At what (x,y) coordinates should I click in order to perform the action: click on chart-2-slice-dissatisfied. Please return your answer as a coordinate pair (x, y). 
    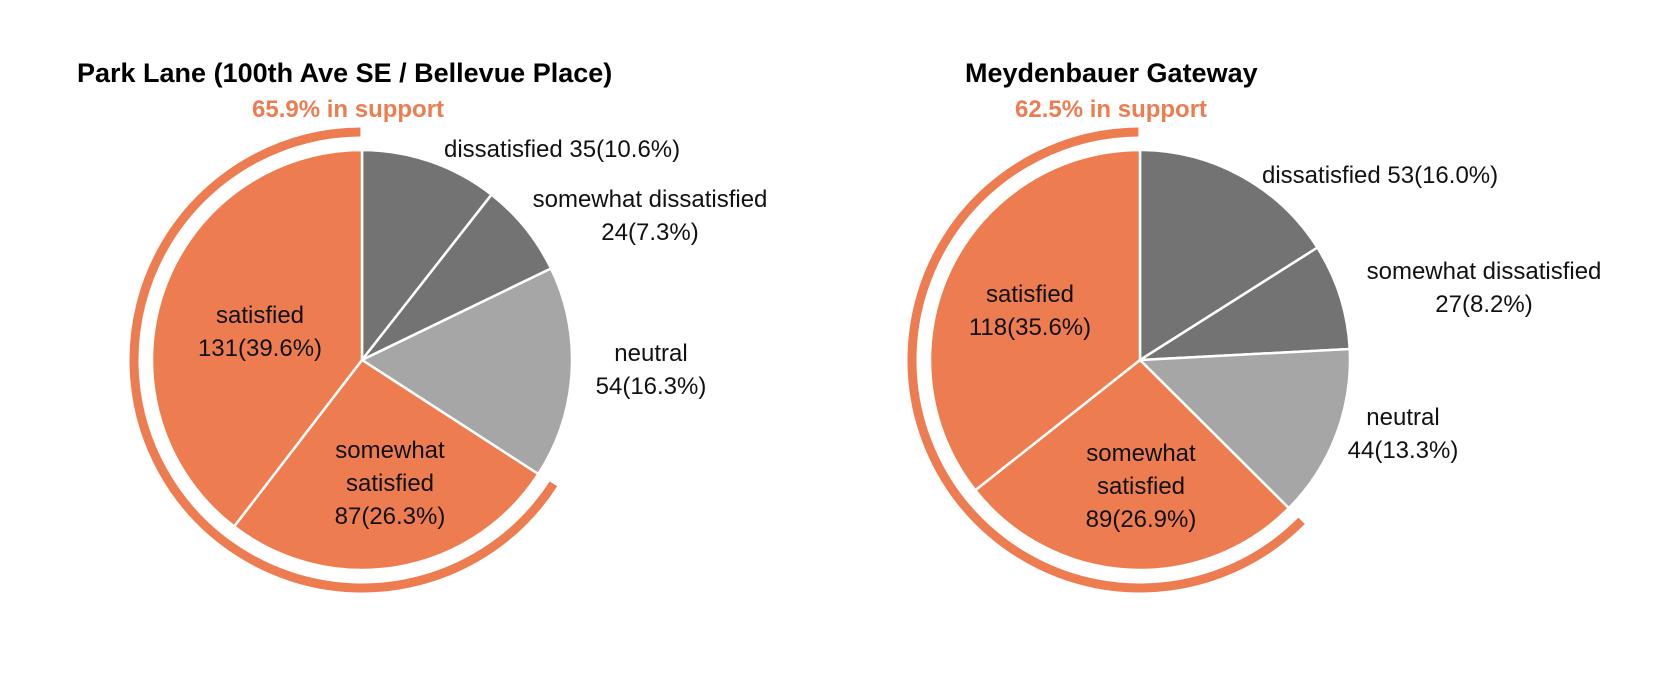
    Looking at the image, I should click on (1229, 255).